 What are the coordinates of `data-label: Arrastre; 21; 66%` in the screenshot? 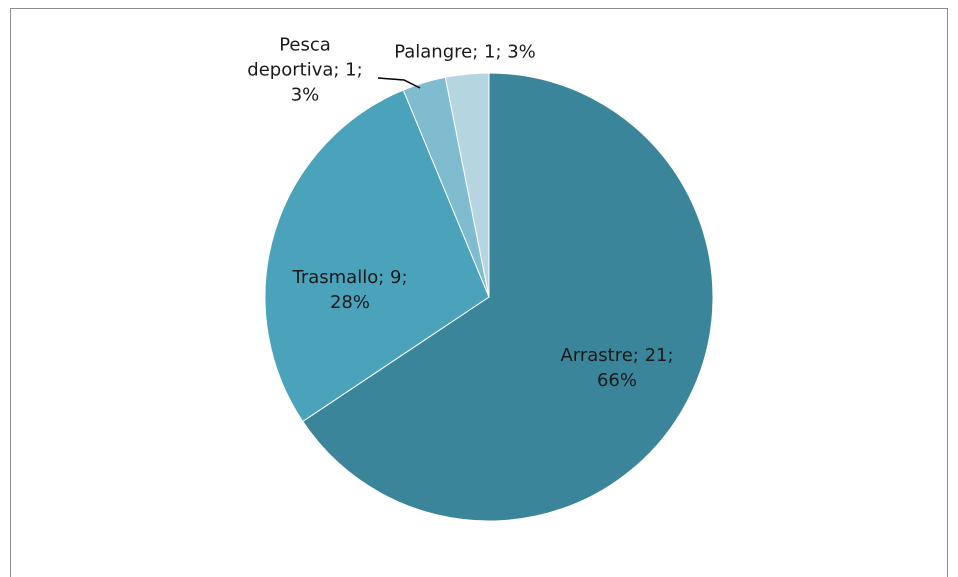 It's located at (617, 368).